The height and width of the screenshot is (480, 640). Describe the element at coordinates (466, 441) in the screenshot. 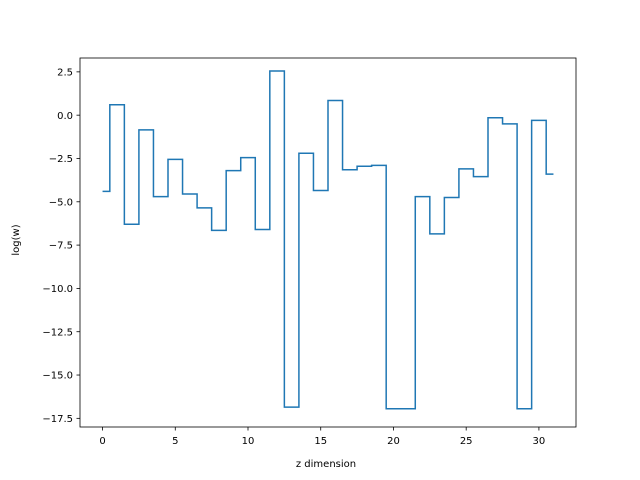

I see `x-tick-label: 25` at that location.